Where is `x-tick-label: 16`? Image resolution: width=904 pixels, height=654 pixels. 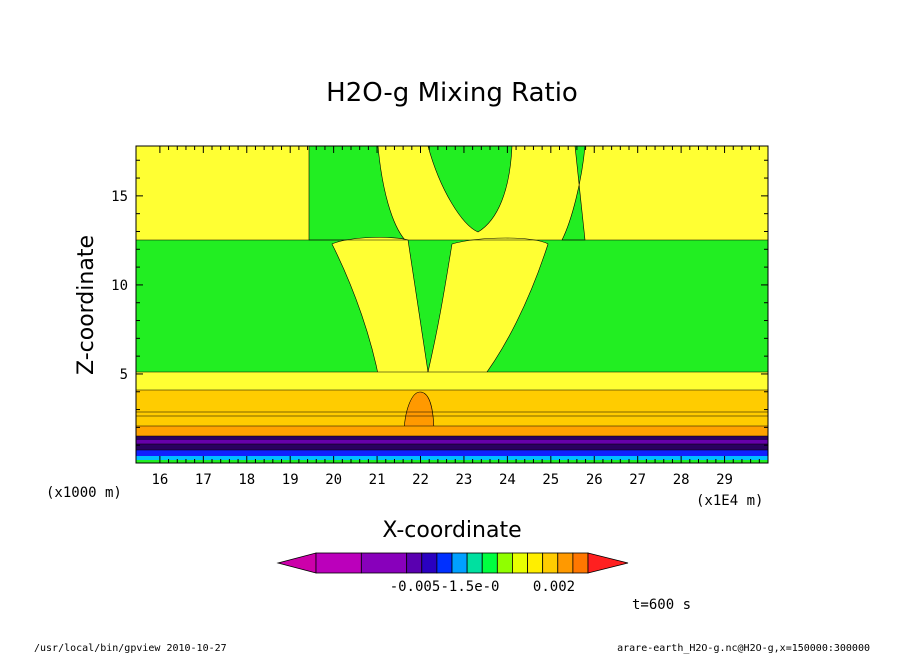 x-tick-label: 16 is located at coordinates (159, 480).